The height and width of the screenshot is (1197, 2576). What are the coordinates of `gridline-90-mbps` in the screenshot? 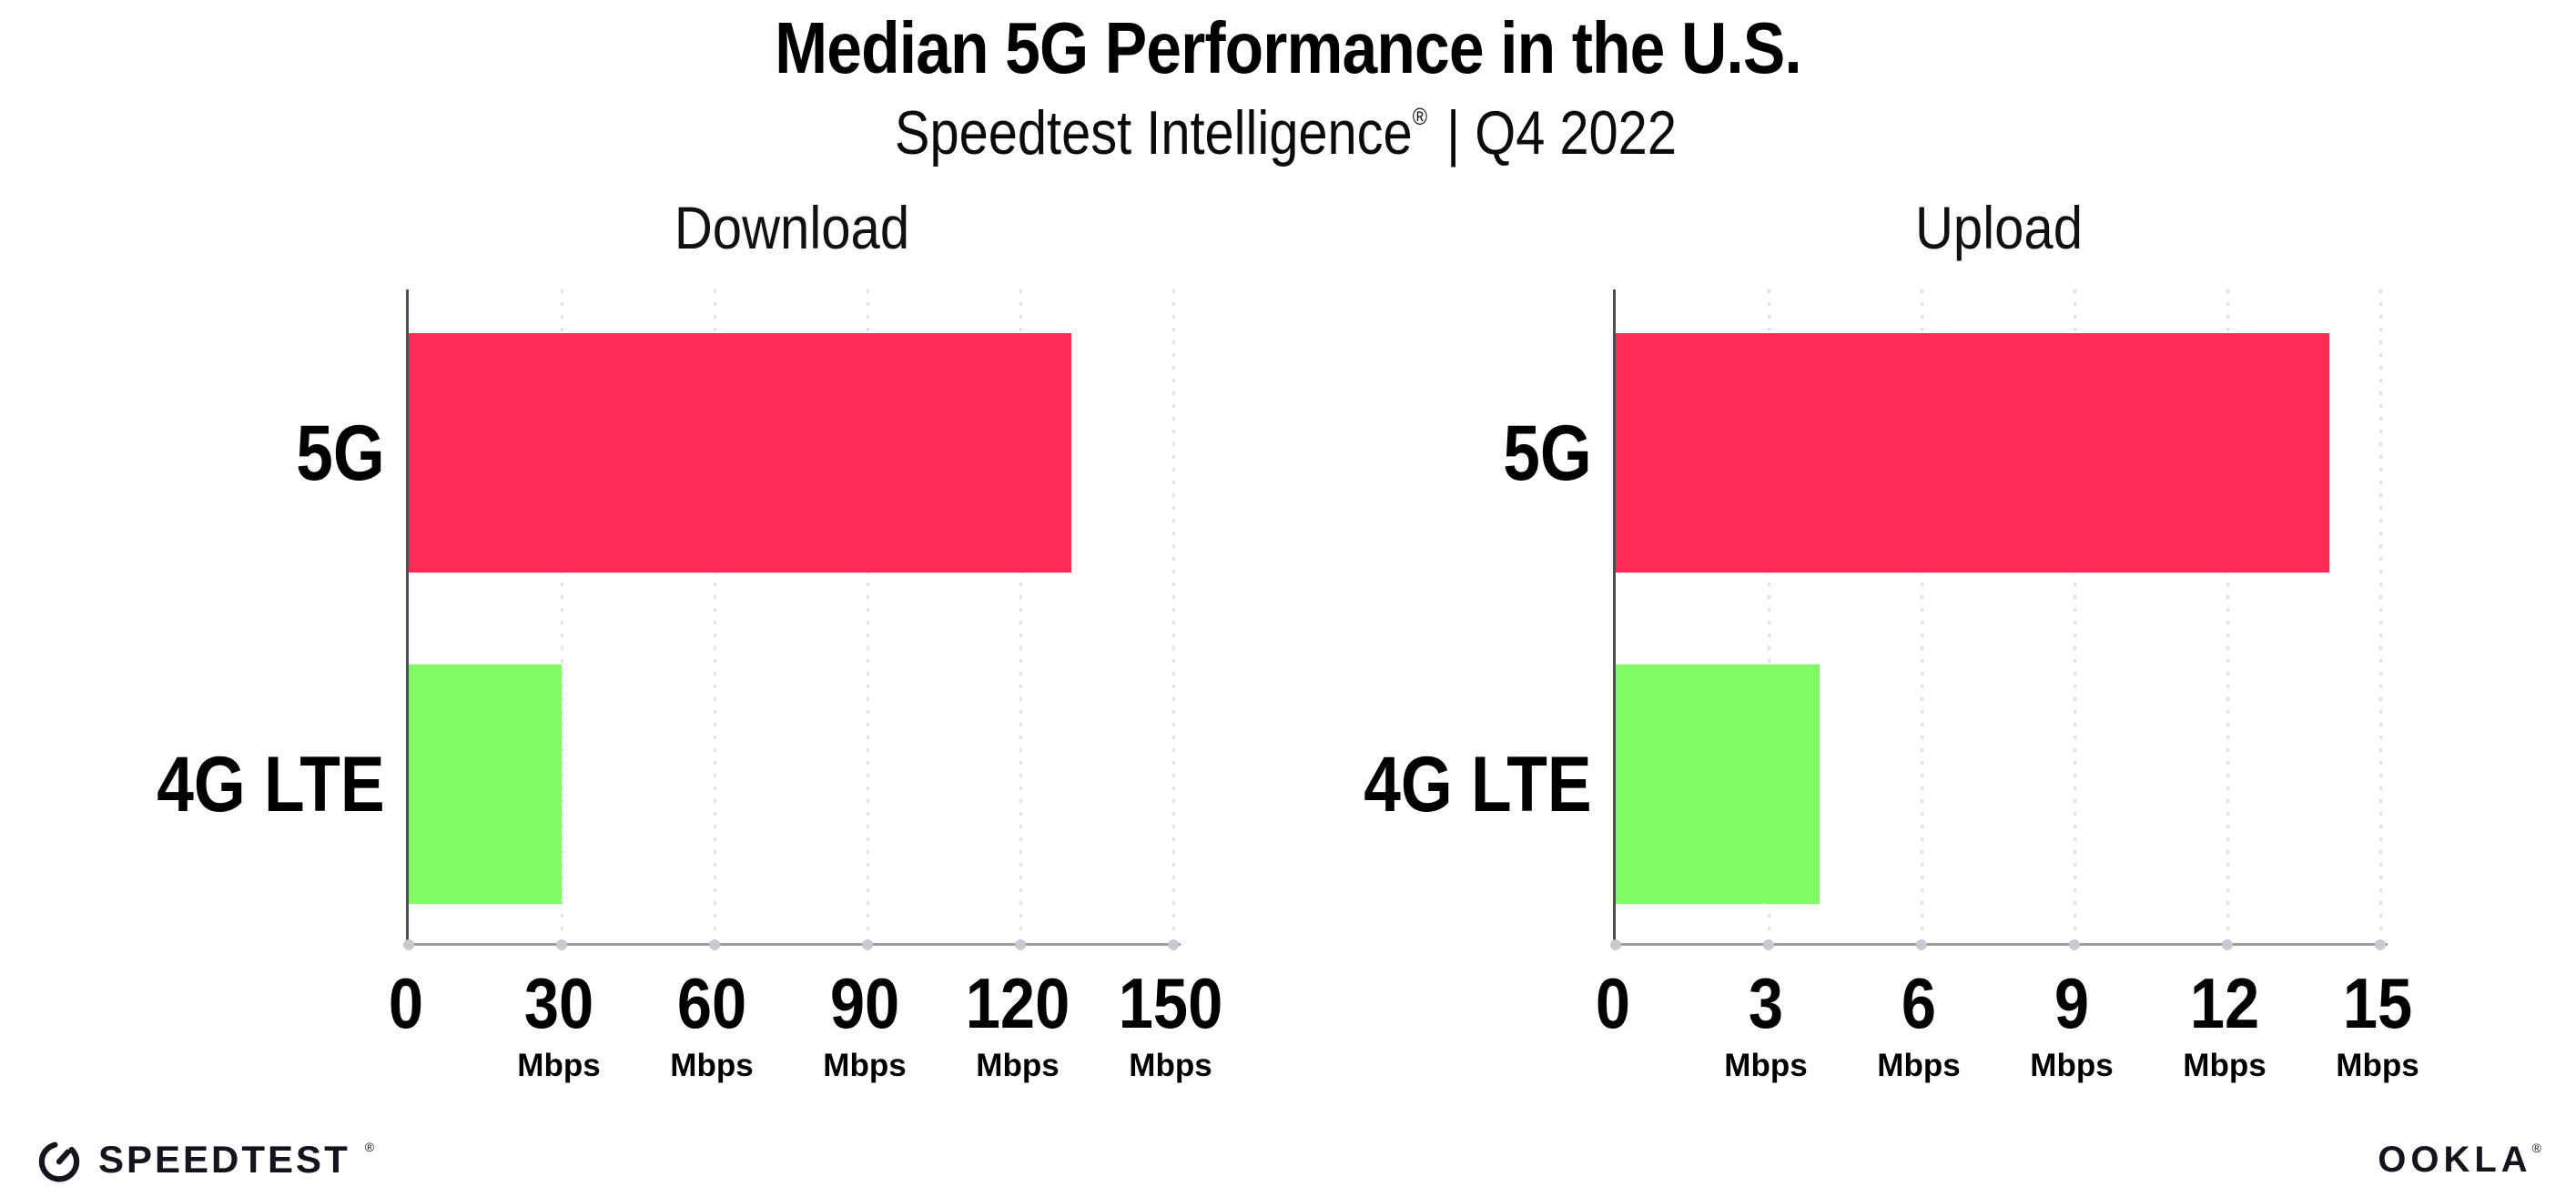 It's located at (867, 617).